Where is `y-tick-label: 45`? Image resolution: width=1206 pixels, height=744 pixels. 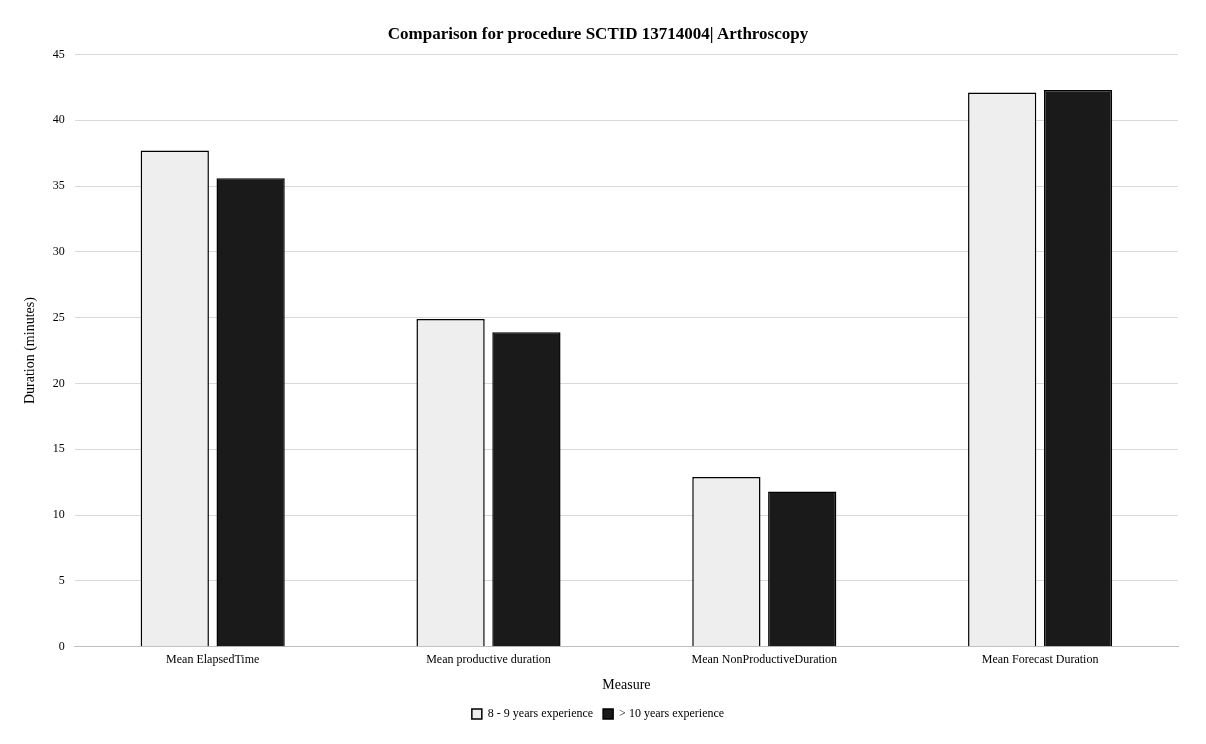
y-tick-label: 45 is located at coordinates (58, 53).